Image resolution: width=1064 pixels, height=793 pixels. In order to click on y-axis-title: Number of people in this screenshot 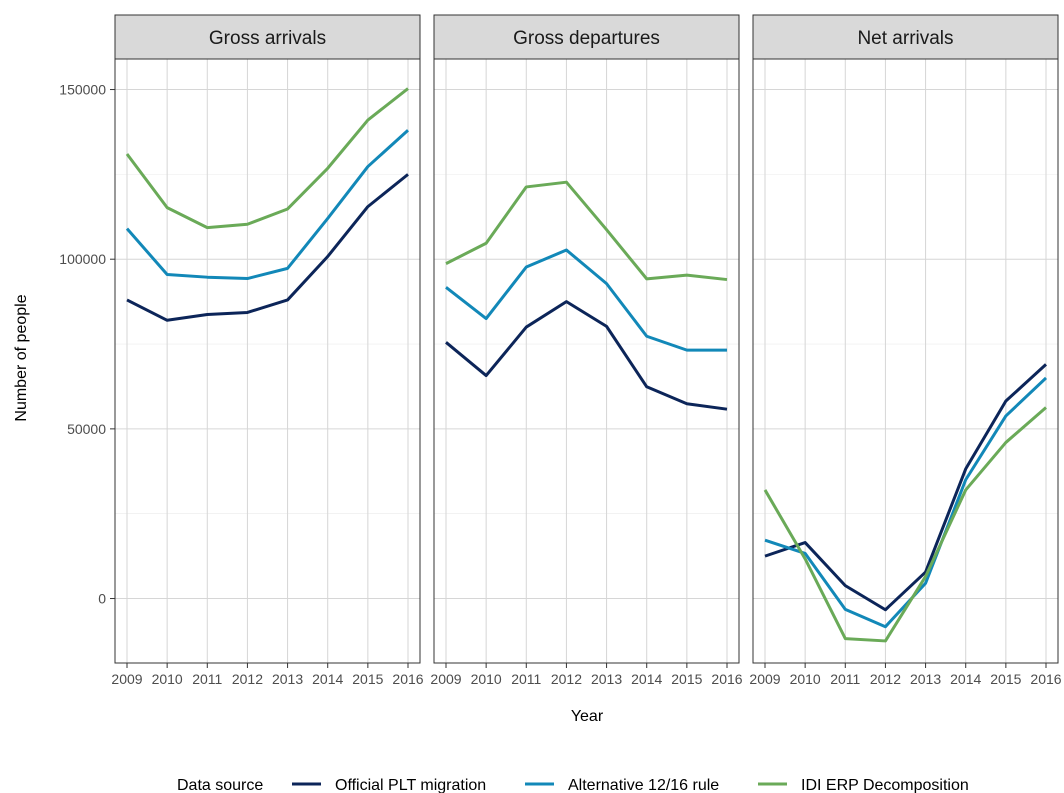, I will do `click(21, 357)`.